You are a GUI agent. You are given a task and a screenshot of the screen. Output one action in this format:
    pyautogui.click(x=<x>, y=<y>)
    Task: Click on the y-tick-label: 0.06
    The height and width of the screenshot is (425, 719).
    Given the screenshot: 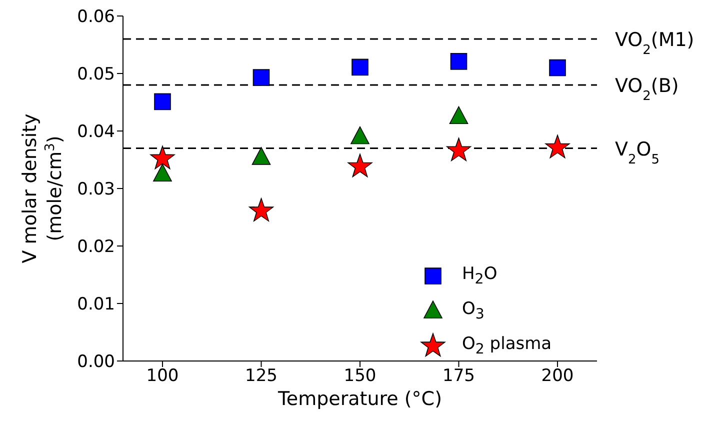 What is the action you would take?
    pyautogui.click(x=96, y=17)
    